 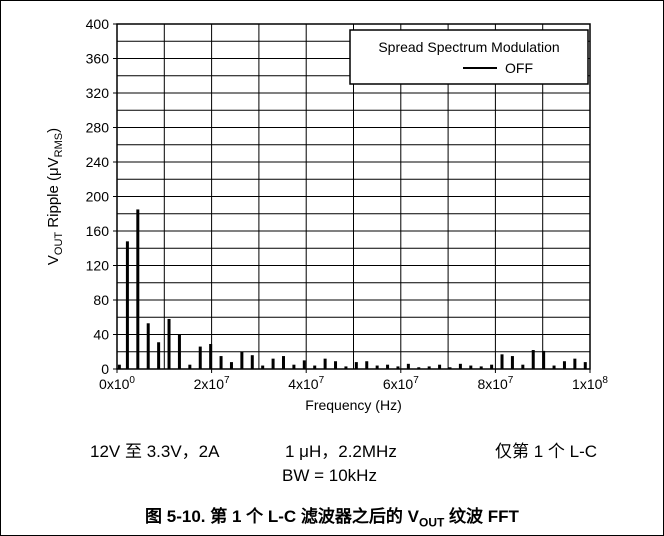 I want to click on x-axis-label: Frequency (Hz), so click(x=353, y=405).